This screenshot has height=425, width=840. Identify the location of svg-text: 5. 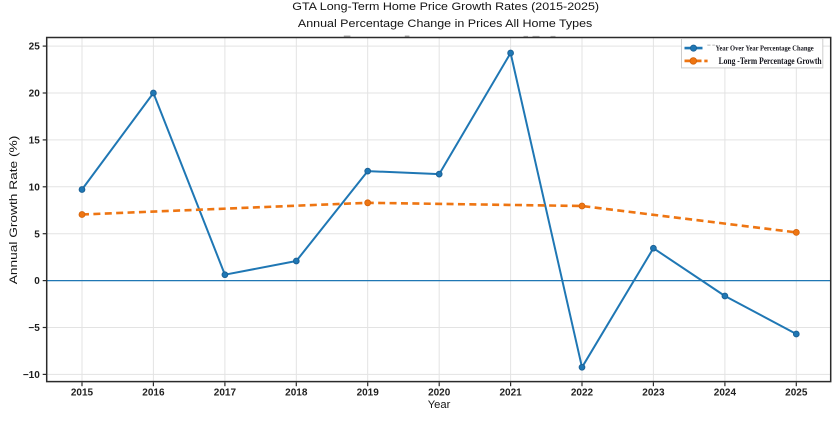
(37, 234).